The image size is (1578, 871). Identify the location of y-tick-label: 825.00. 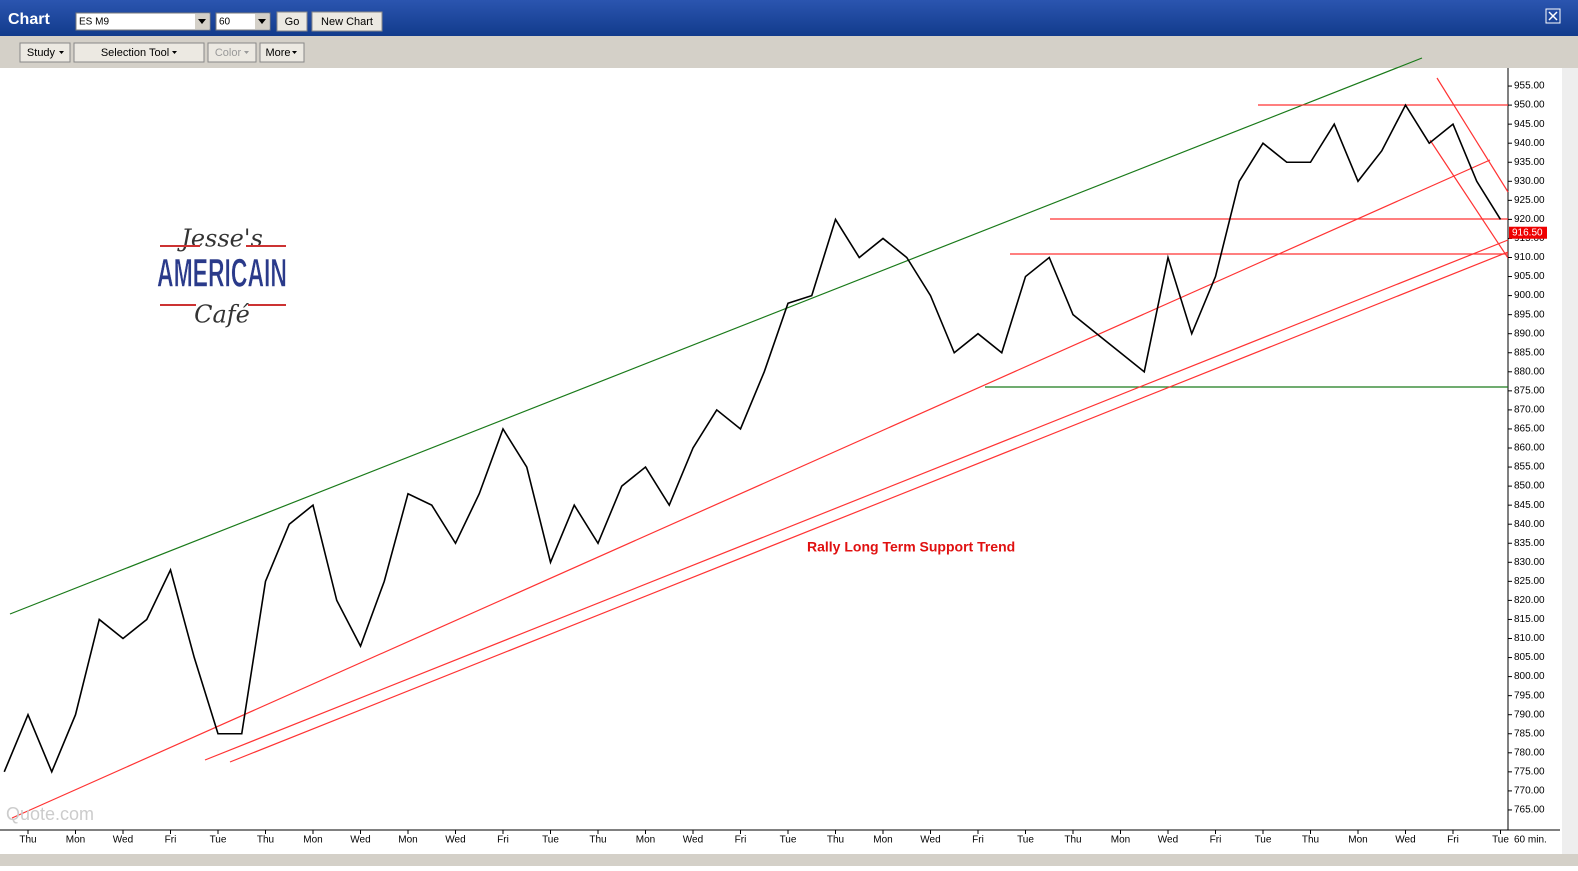
(1529, 581).